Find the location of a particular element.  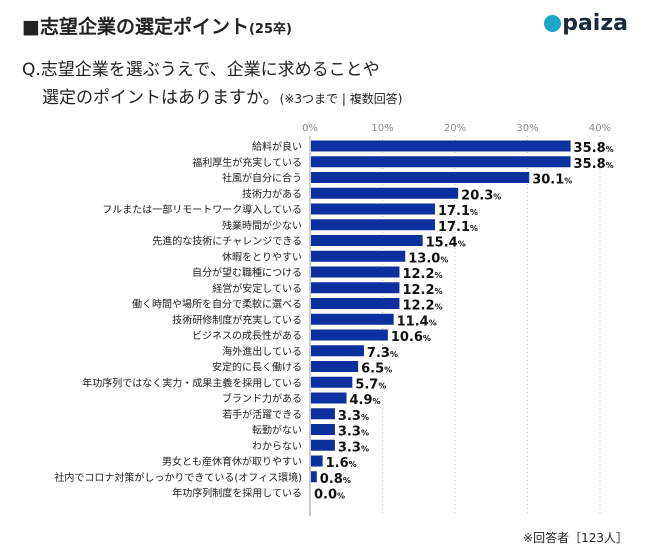

category-label: ビジネスの成長性がある is located at coordinates (247, 335).